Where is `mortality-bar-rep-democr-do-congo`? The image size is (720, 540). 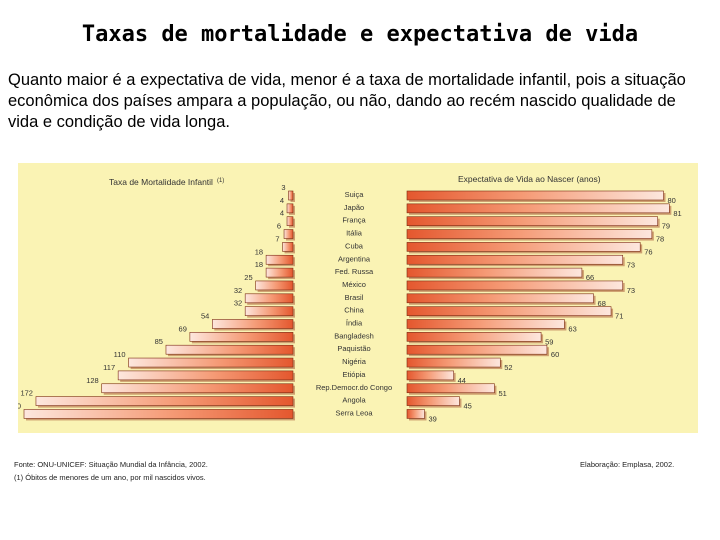 mortality-bar-rep-democr-do-congo is located at coordinates (197, 388).